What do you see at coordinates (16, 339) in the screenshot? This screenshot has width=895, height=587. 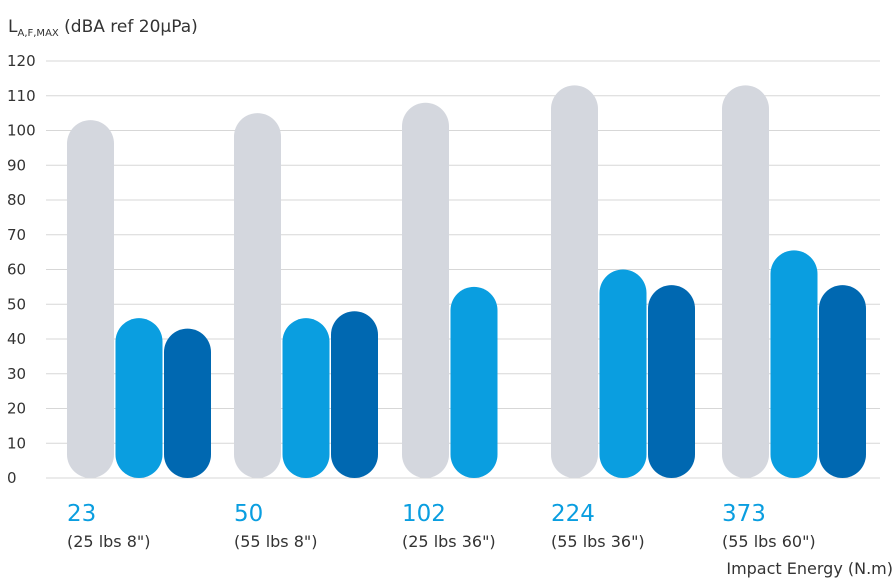 I see `y-tick-label-4: 40` at bounding box center [16, 339].